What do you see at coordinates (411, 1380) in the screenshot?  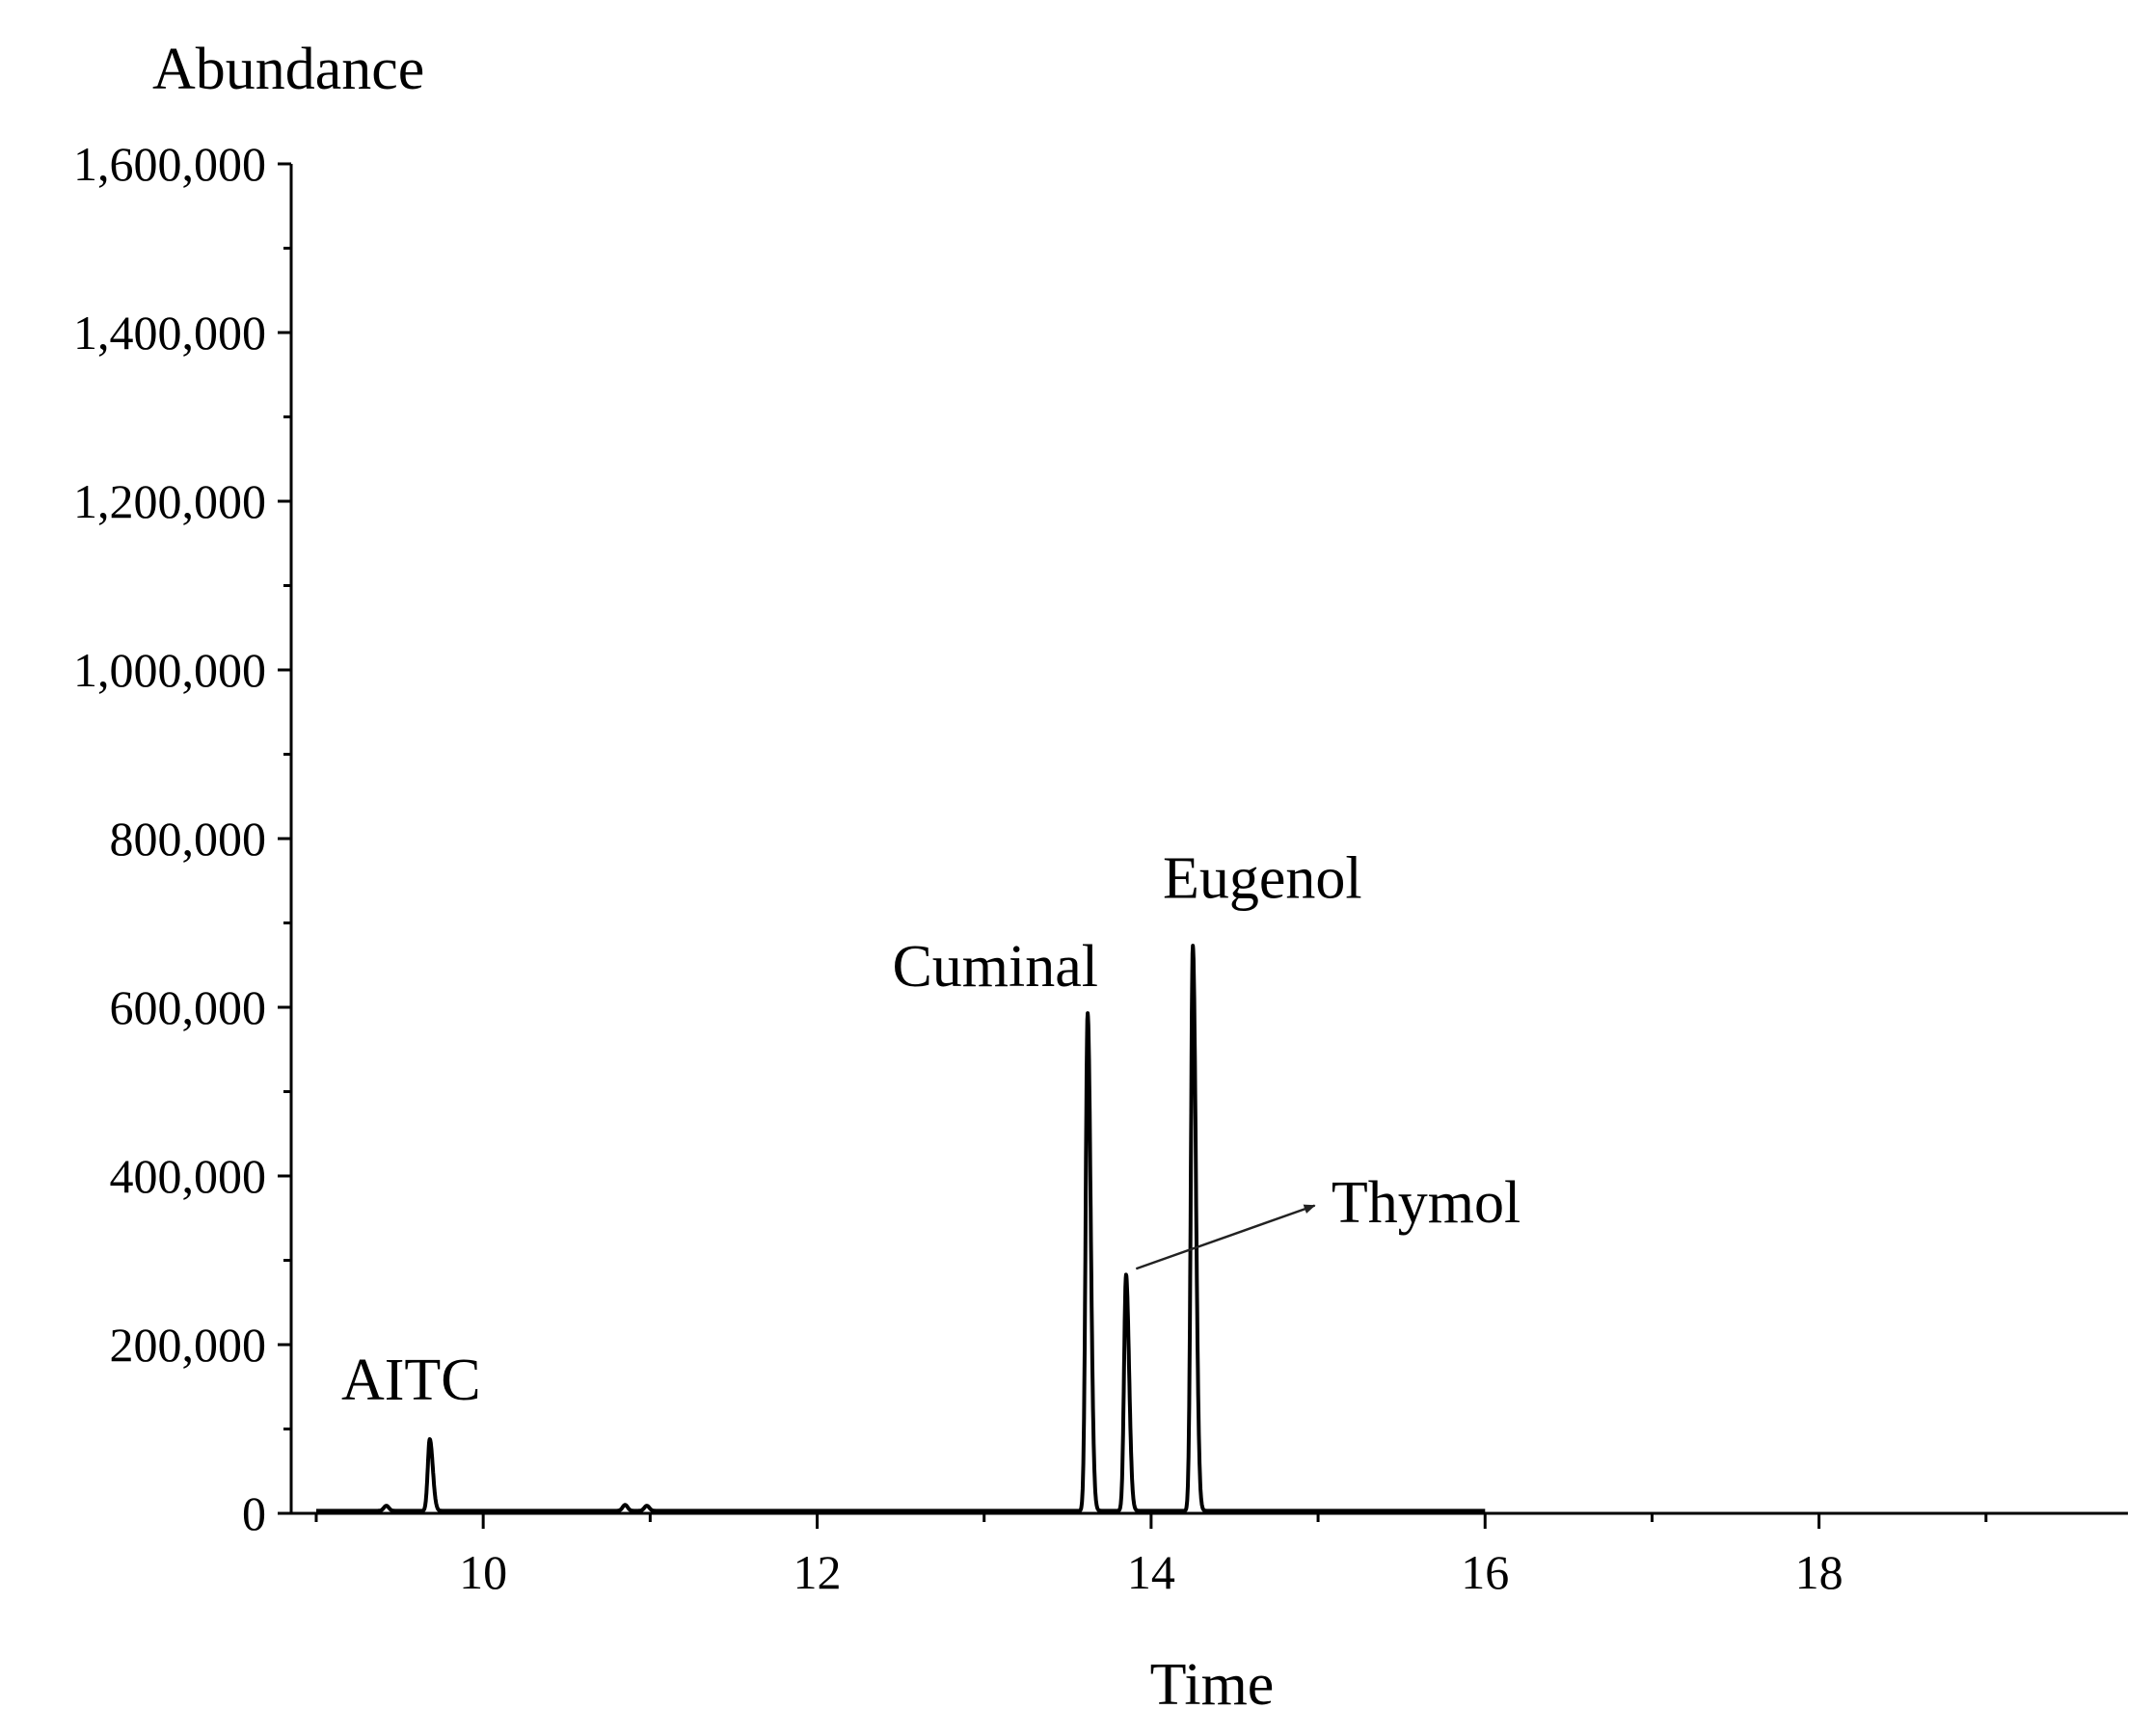 I see `peak-label-aitc: AITC` at bounding box center [411, 1380].